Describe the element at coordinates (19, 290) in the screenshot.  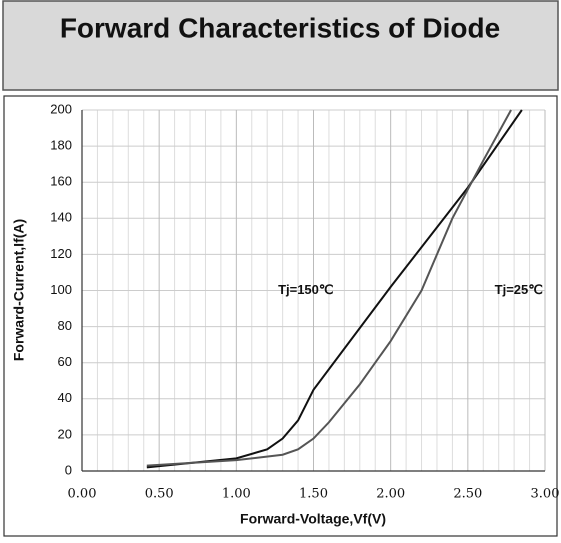
I see `y-axis-label: Forward-Current,If(A)` at that location.